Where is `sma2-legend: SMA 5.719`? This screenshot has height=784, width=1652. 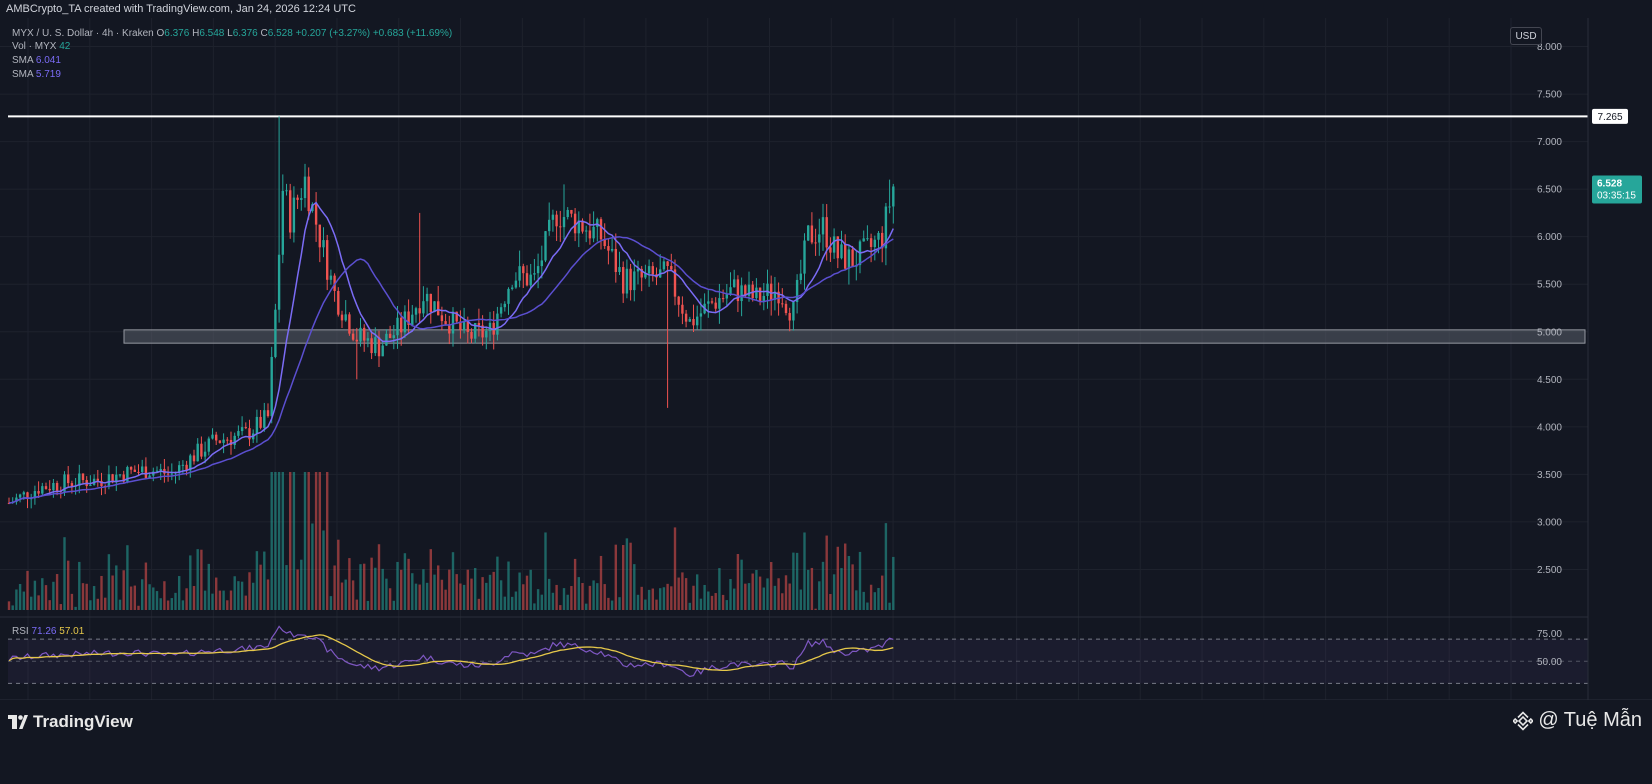
sma2-legend: SMA 5.719 is located at coordinates (36, 74).